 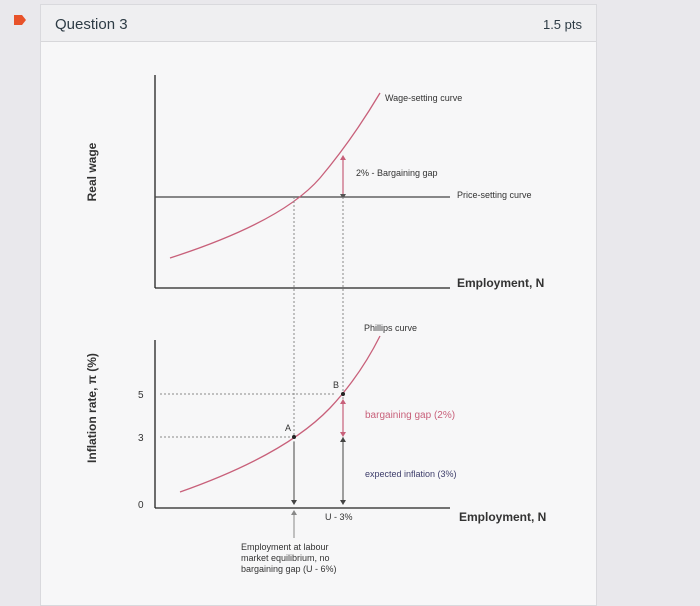 What do you see at coordinates (288, 428) in the screenshot?
I see `point-a-label: A` at bounding box center [288, 428].